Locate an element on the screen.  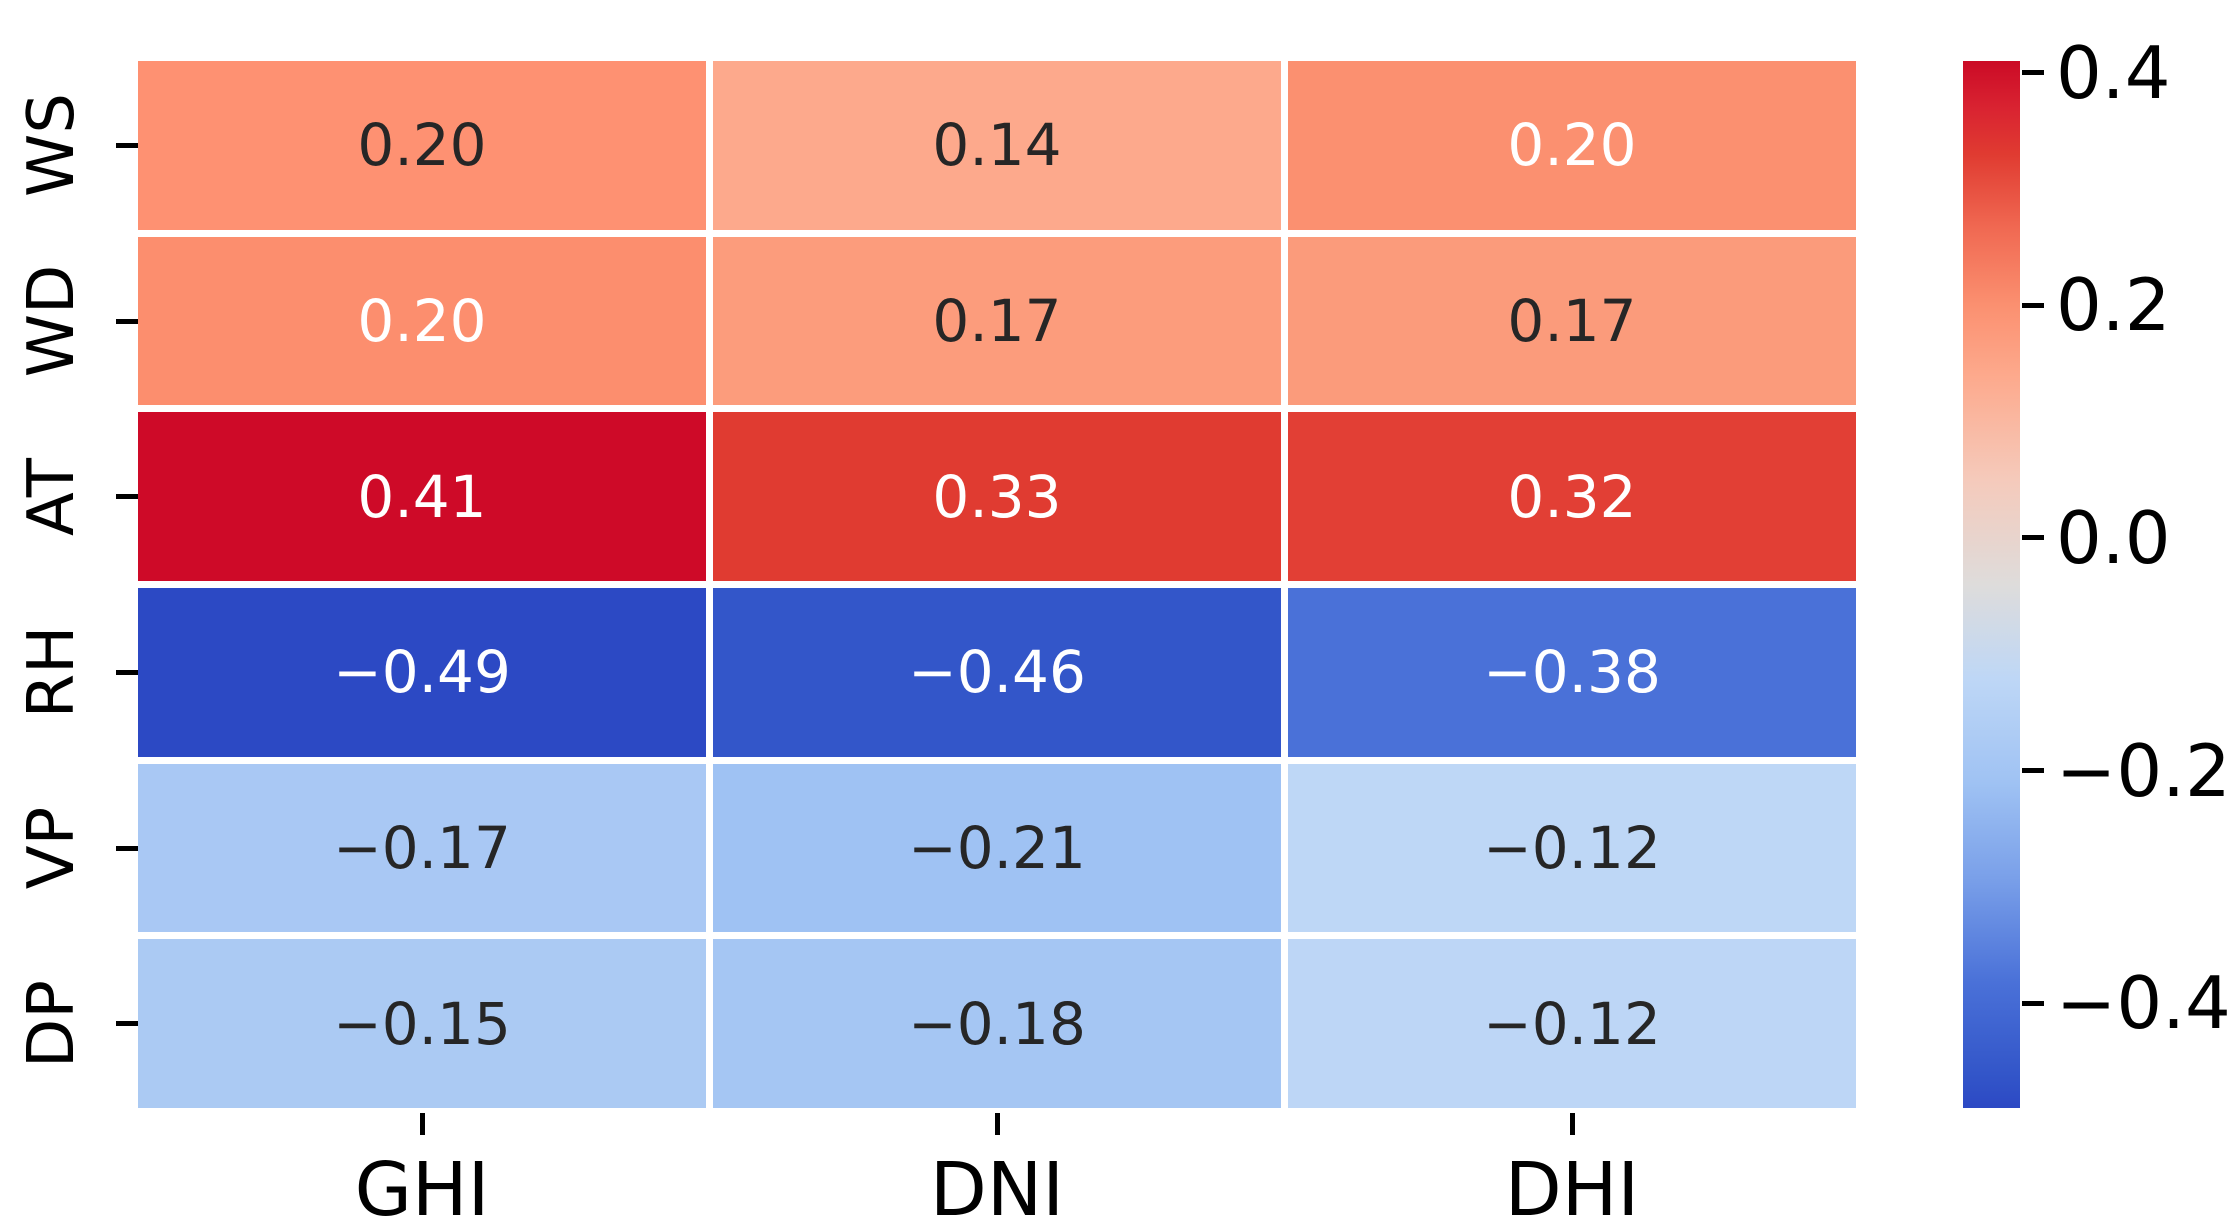
heatmap-cell-RH-DNI: −0.46 is located at coordinates (997, 672).